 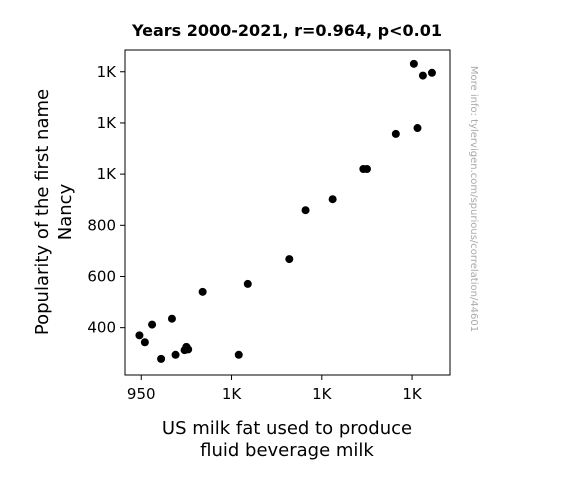 What do you see at coordinates (275, 389) in the screenshot?
I see `x-axis: 950 1K 1K 1K` at bounding box center [275, 389].